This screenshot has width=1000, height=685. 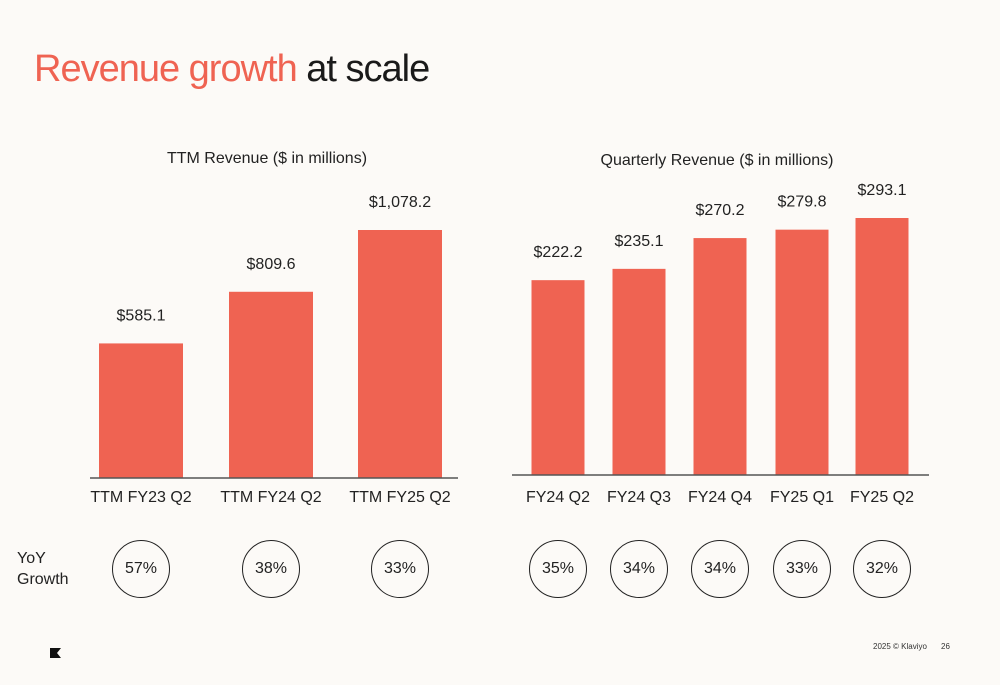 What do you see at coordinates (166, 69) in the screenshot?
I see `page-title-accent: Revenue growth` at bounding box center [166, 69].